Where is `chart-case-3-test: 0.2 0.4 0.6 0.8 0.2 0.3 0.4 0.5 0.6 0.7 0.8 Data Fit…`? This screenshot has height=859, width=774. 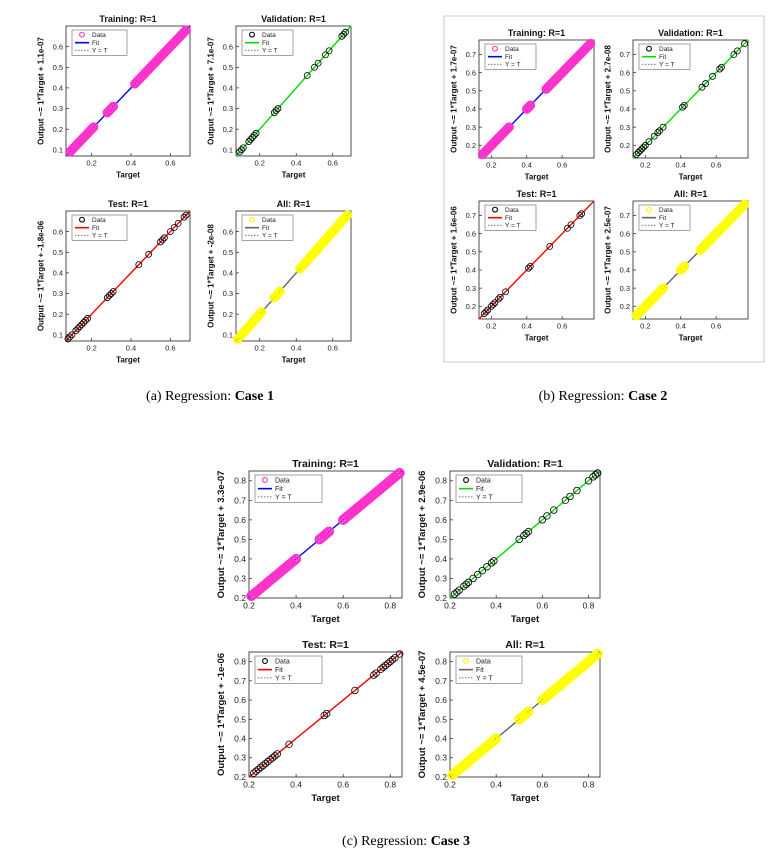
chart-case-3-test: 0.2 0.4 0.6 0.8 0.2 0.3 0.4 0.5 0.6 0.7 0.8 Data Fit… is located at coordinates (310, 721).